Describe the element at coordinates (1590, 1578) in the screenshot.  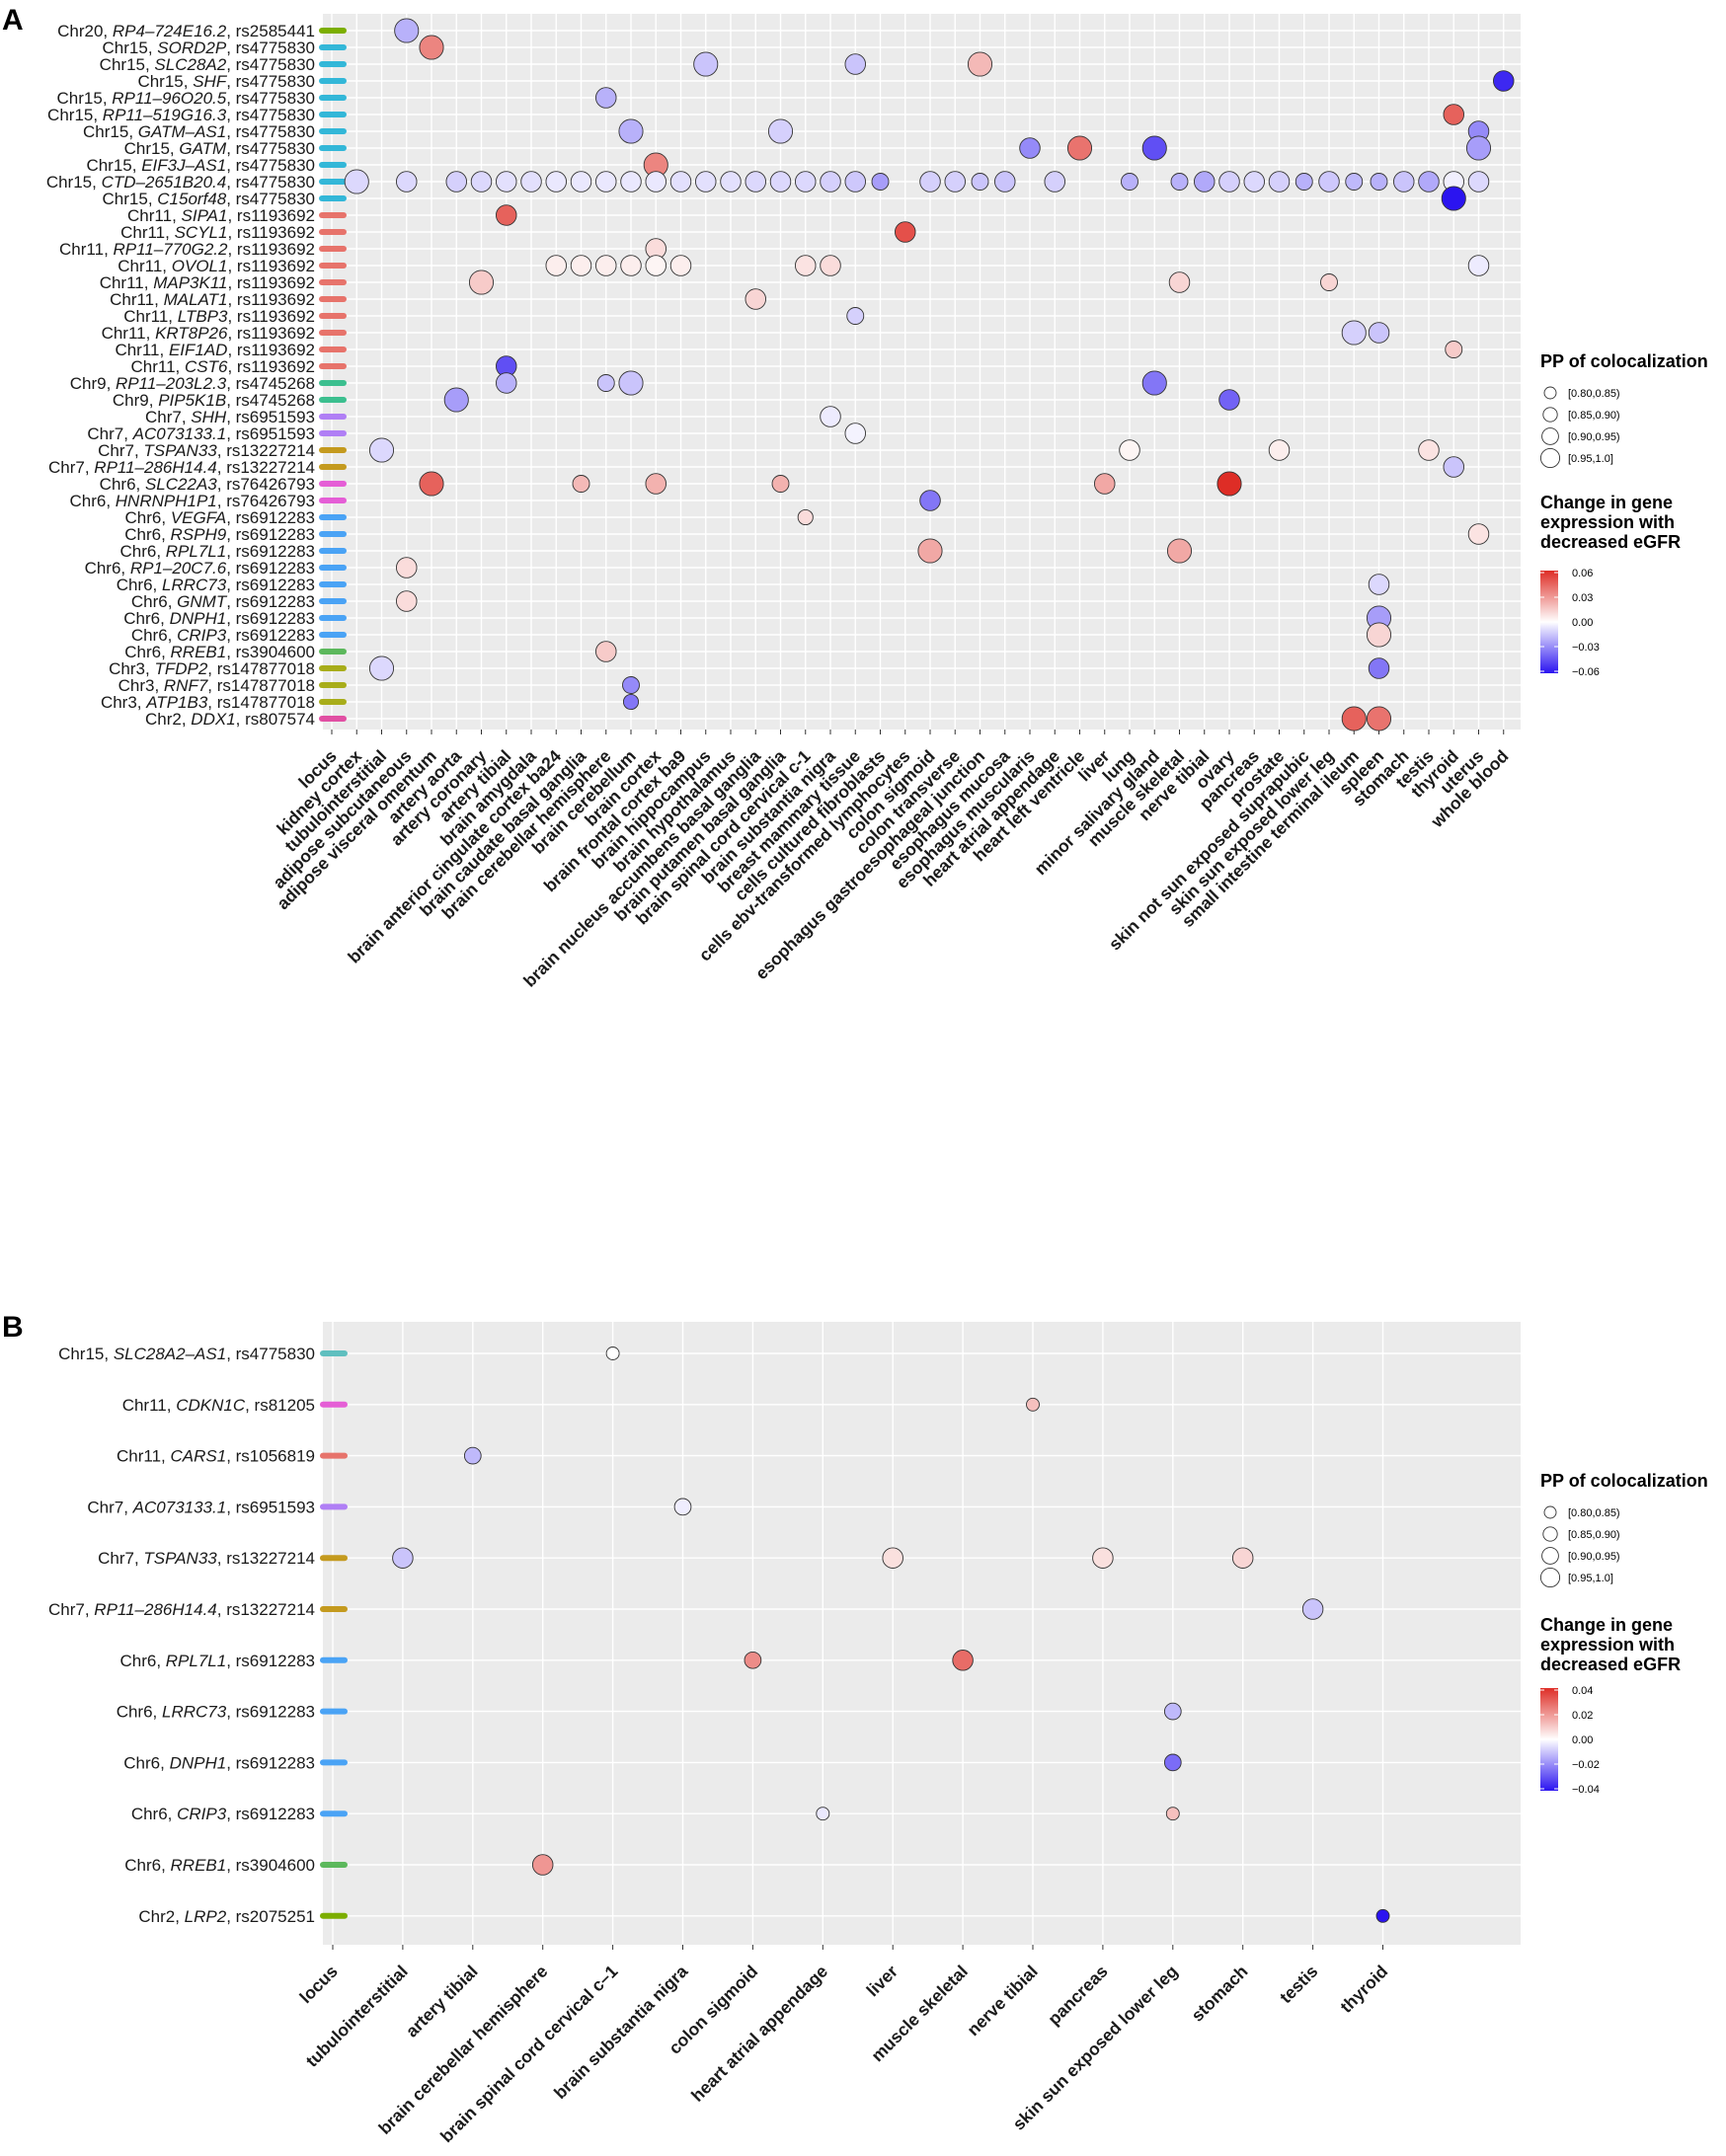
I see `size-legend-label: [0.95,1.0]` at that location.